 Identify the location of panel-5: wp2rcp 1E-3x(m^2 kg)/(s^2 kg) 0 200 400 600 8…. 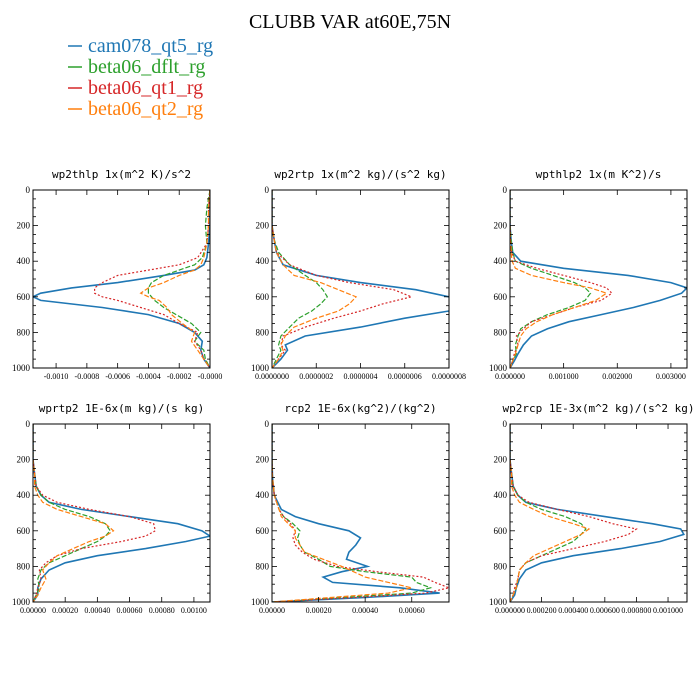
(592, 508).